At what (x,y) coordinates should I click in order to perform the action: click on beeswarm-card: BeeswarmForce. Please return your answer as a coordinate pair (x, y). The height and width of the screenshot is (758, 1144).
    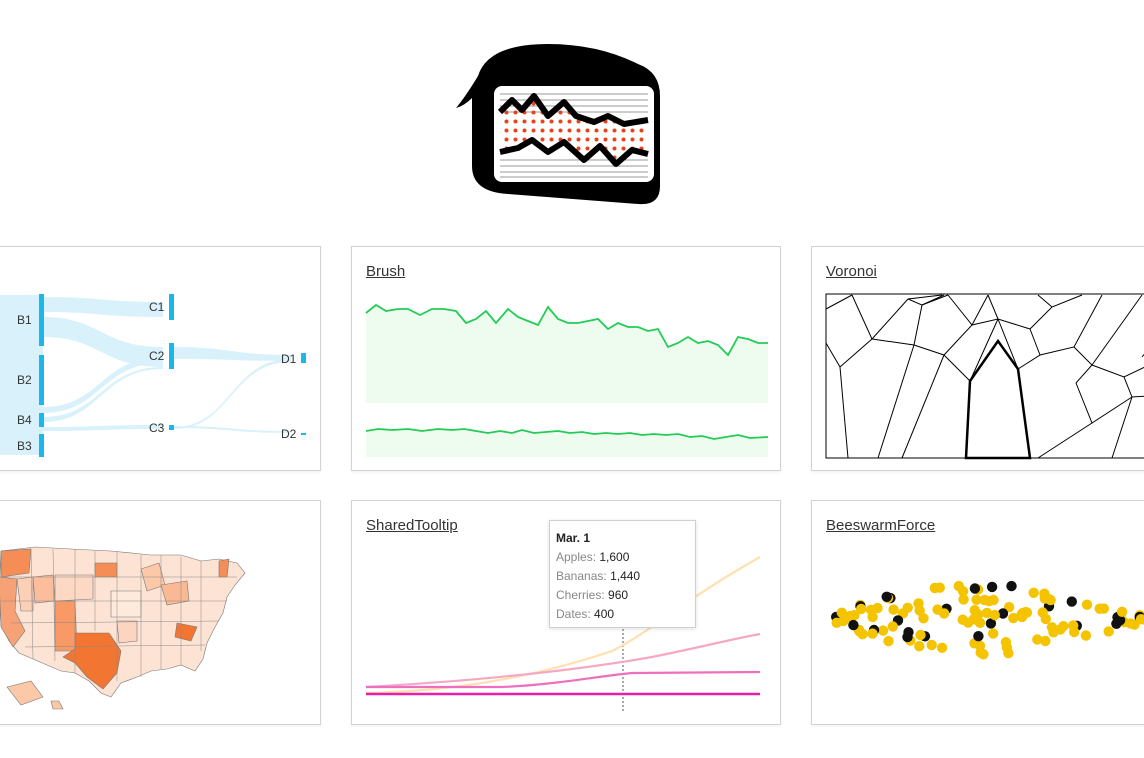
    Looking at the image, I should click on (977, 612).